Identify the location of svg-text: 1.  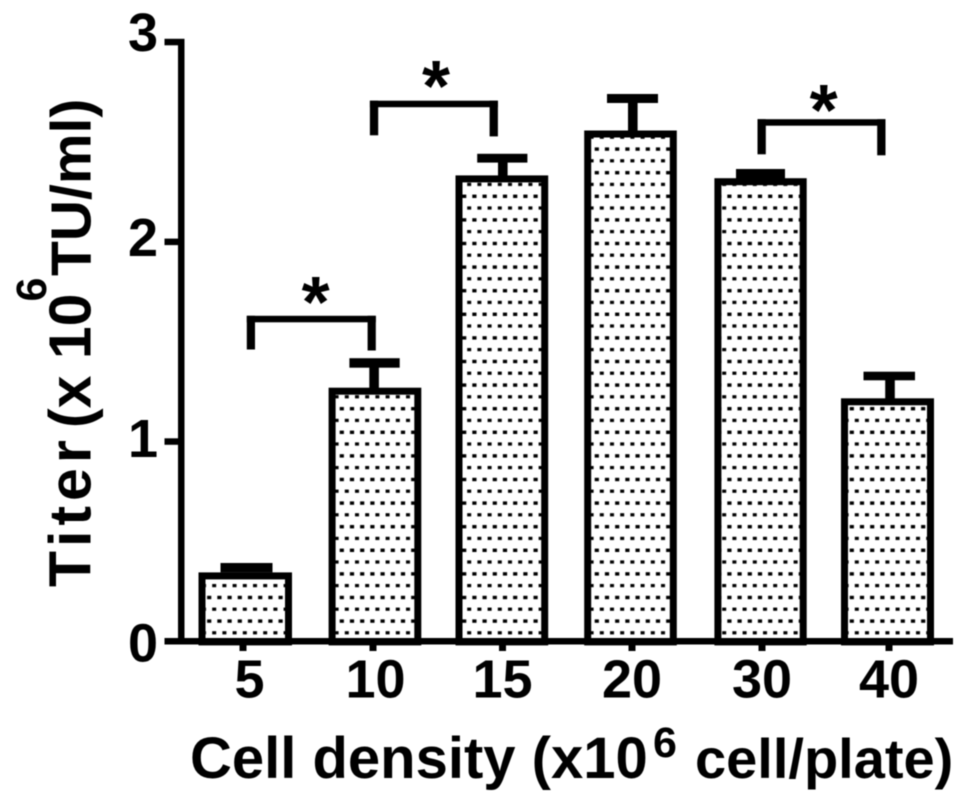
(143, 439).